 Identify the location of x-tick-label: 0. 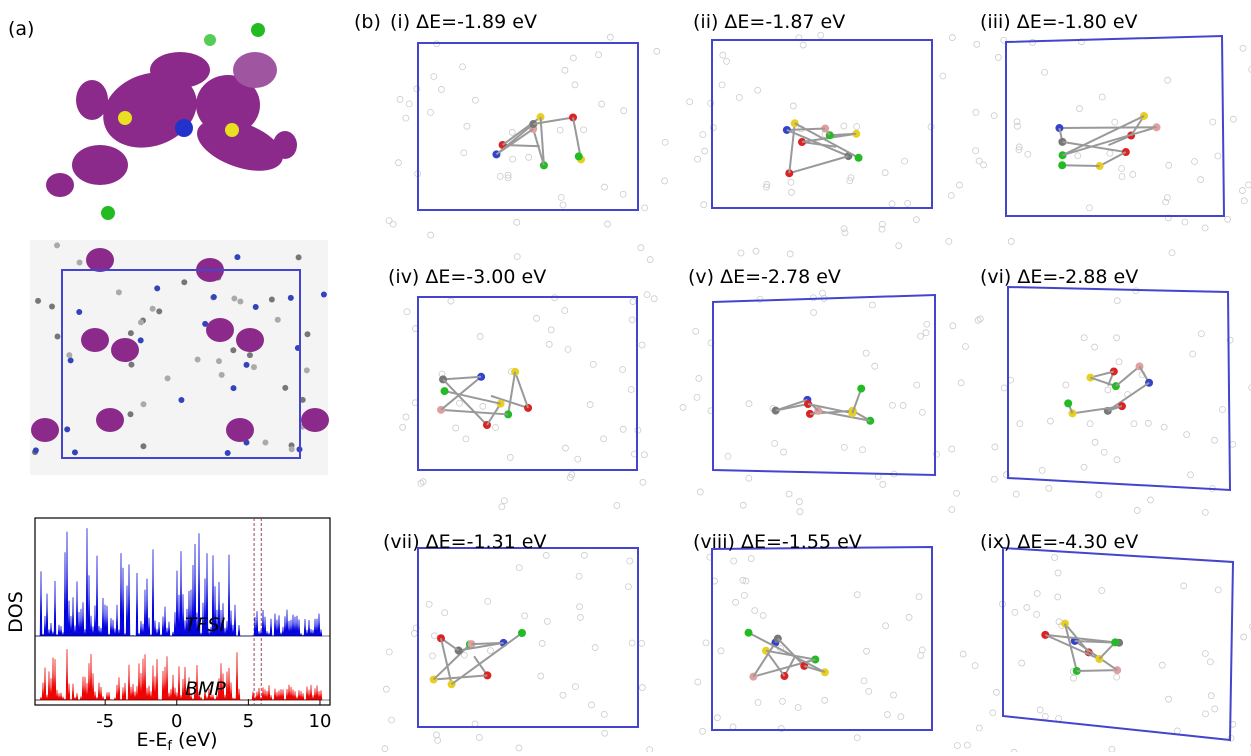
(176, 721).